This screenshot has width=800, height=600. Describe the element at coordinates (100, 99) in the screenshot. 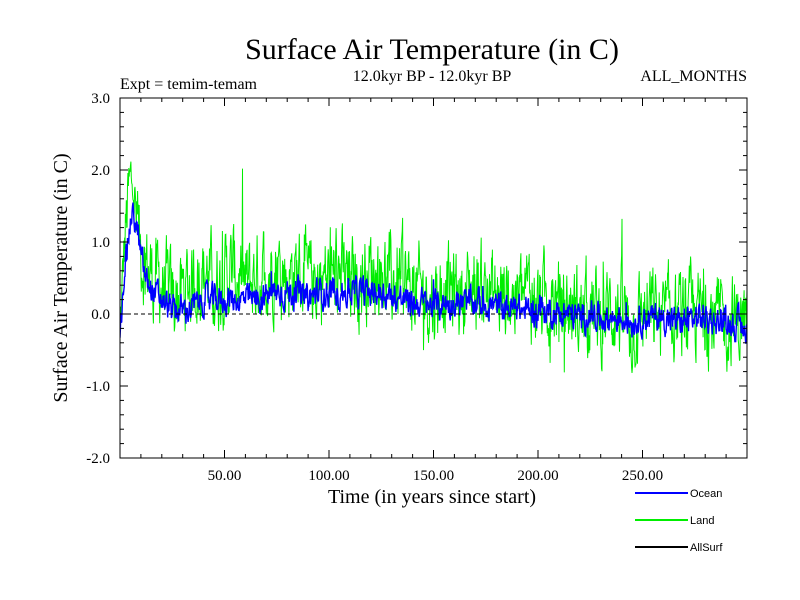

I see `y-tick-label: 3.0` at that location.